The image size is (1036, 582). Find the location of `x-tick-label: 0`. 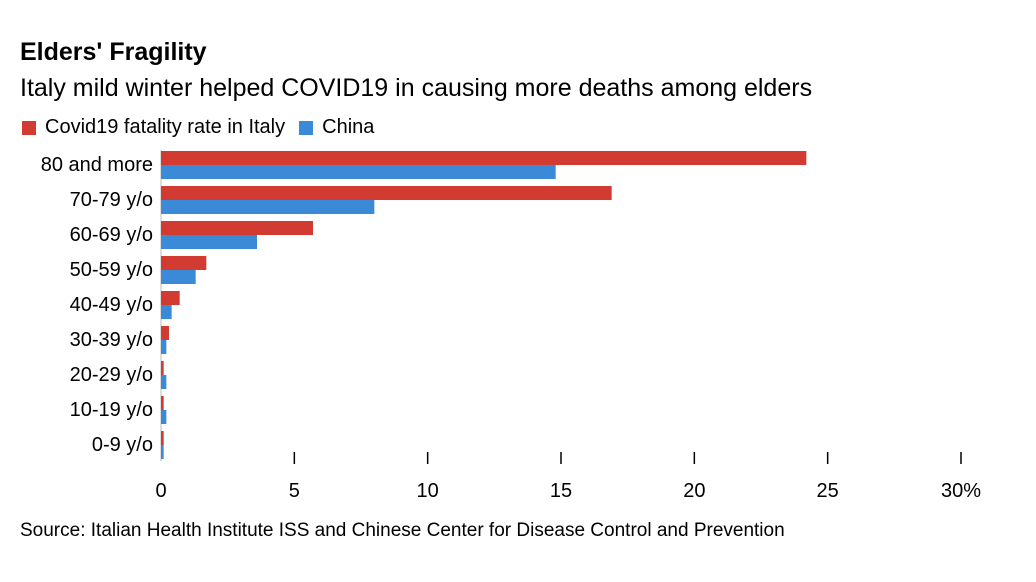

x-tick-label: 0 is located at coordinates (160, 491).